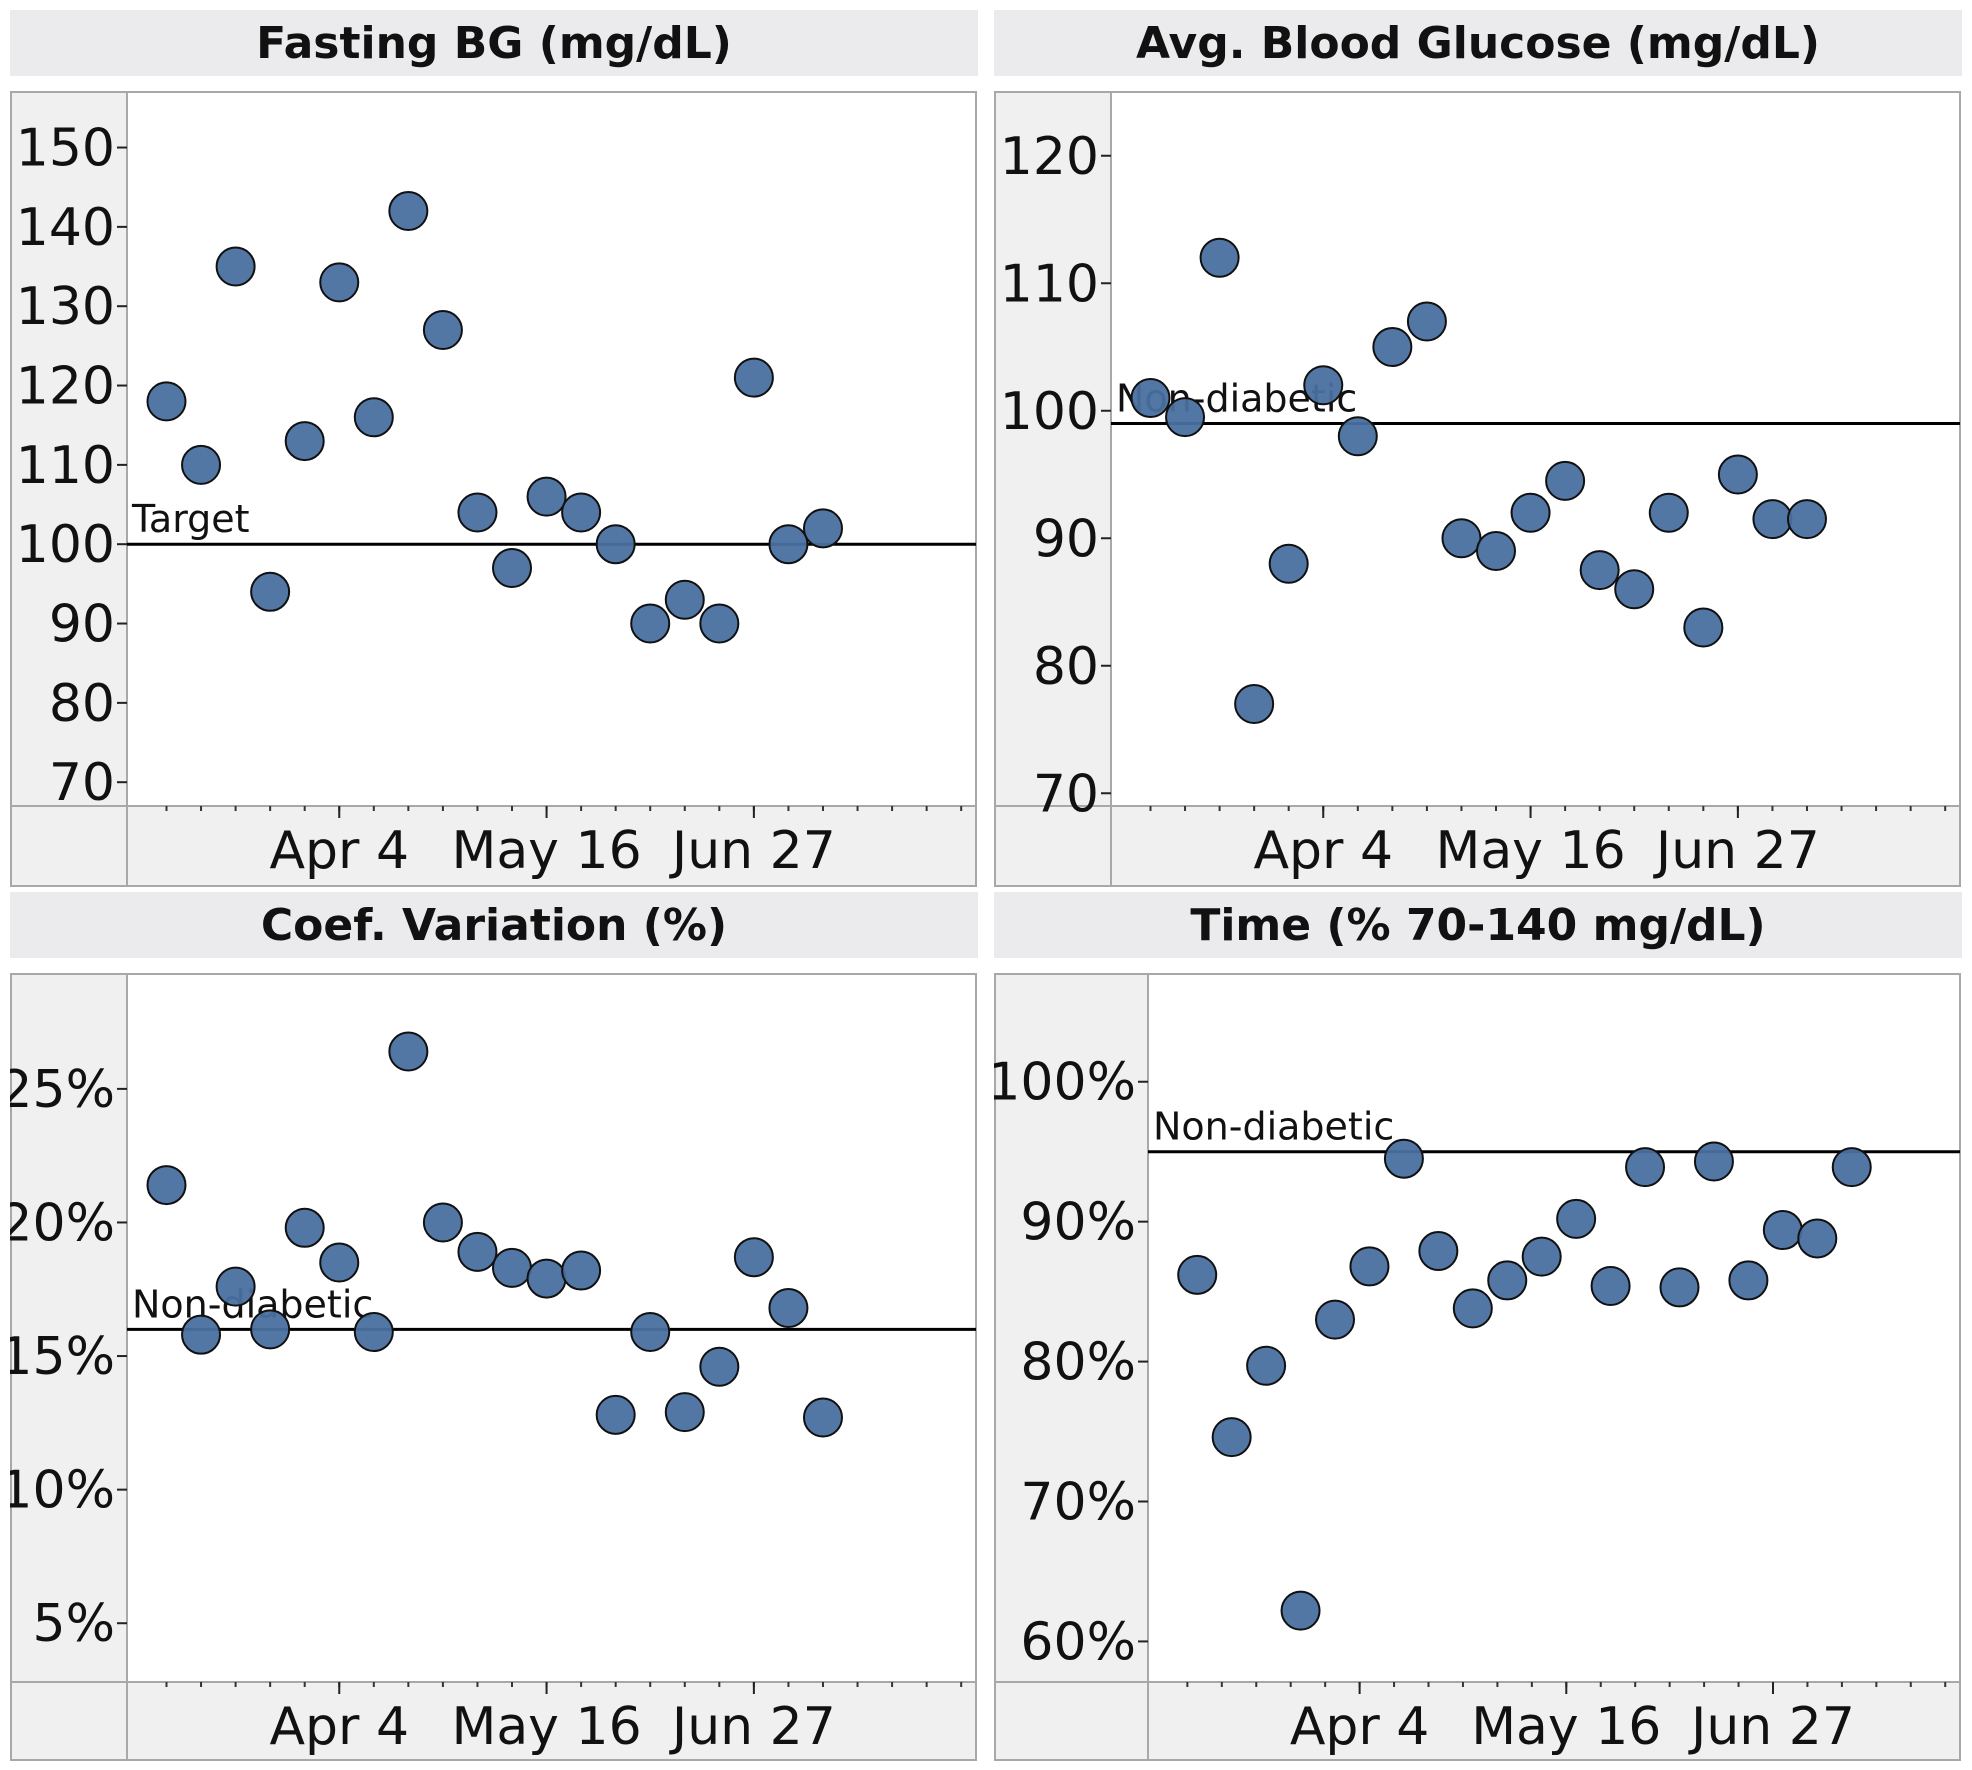 The image size is (1972, 1770). Describe the element at coordinates (1078, 1363) in the screenshot. I see `y-tick-label: 80%` at that location.